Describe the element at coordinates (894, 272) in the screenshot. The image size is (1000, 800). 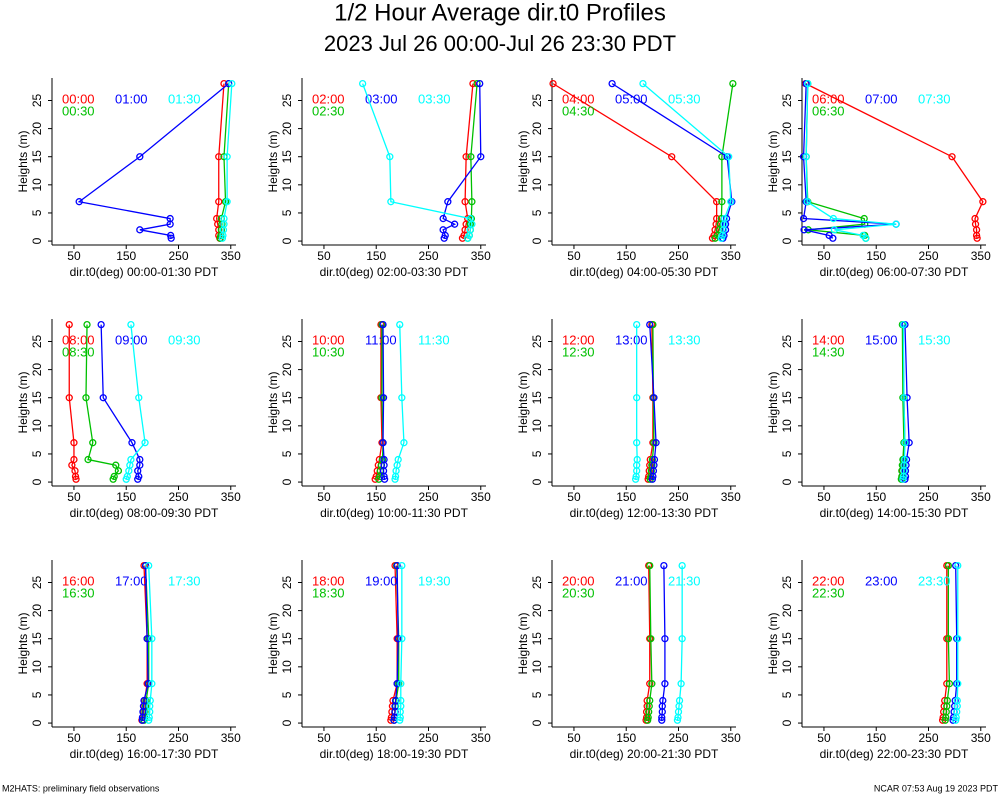
I see `x-axis-label: dir.t0(deg) 06:00-07:30 PDT` at that location.